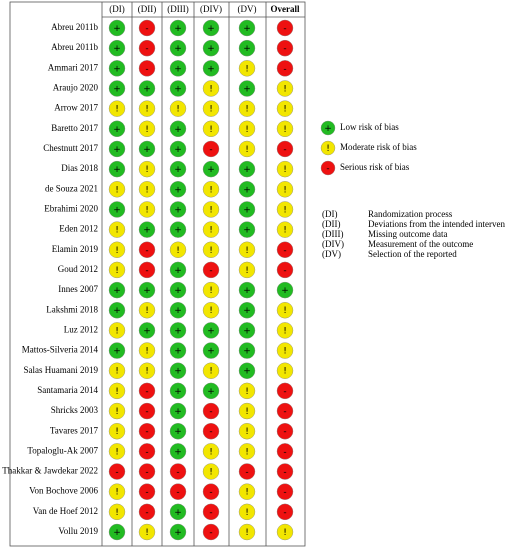 The height and width of the screenshot is (550, 505). What do you see at coordinates (73, 67) in the screenshot?
I see `study-name: Ammari 2017` at bounding box center [73, 67].